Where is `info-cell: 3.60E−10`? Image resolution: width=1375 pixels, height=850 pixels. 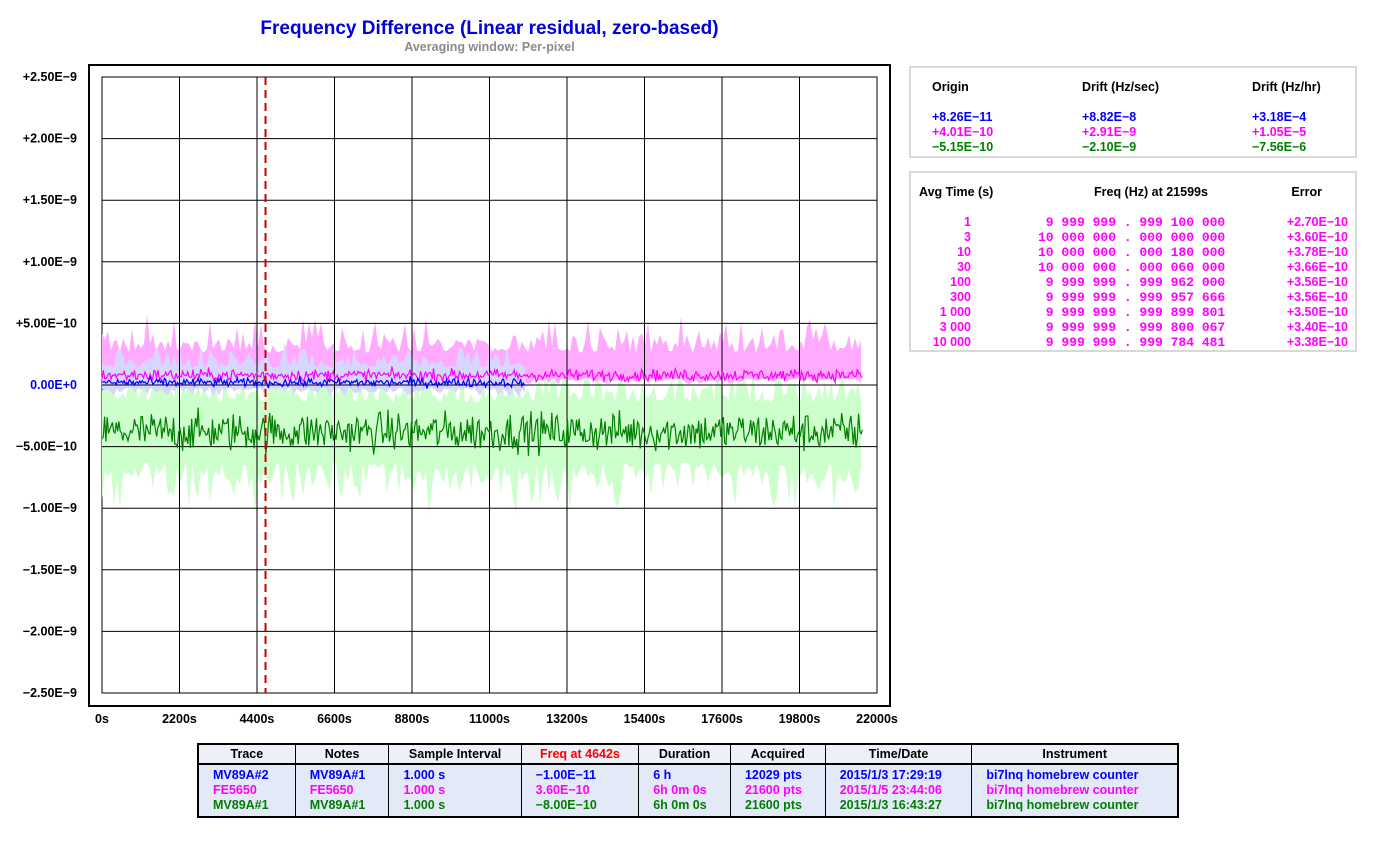
info-cell: 3.60E−10 is located at coordinates (580, 790).